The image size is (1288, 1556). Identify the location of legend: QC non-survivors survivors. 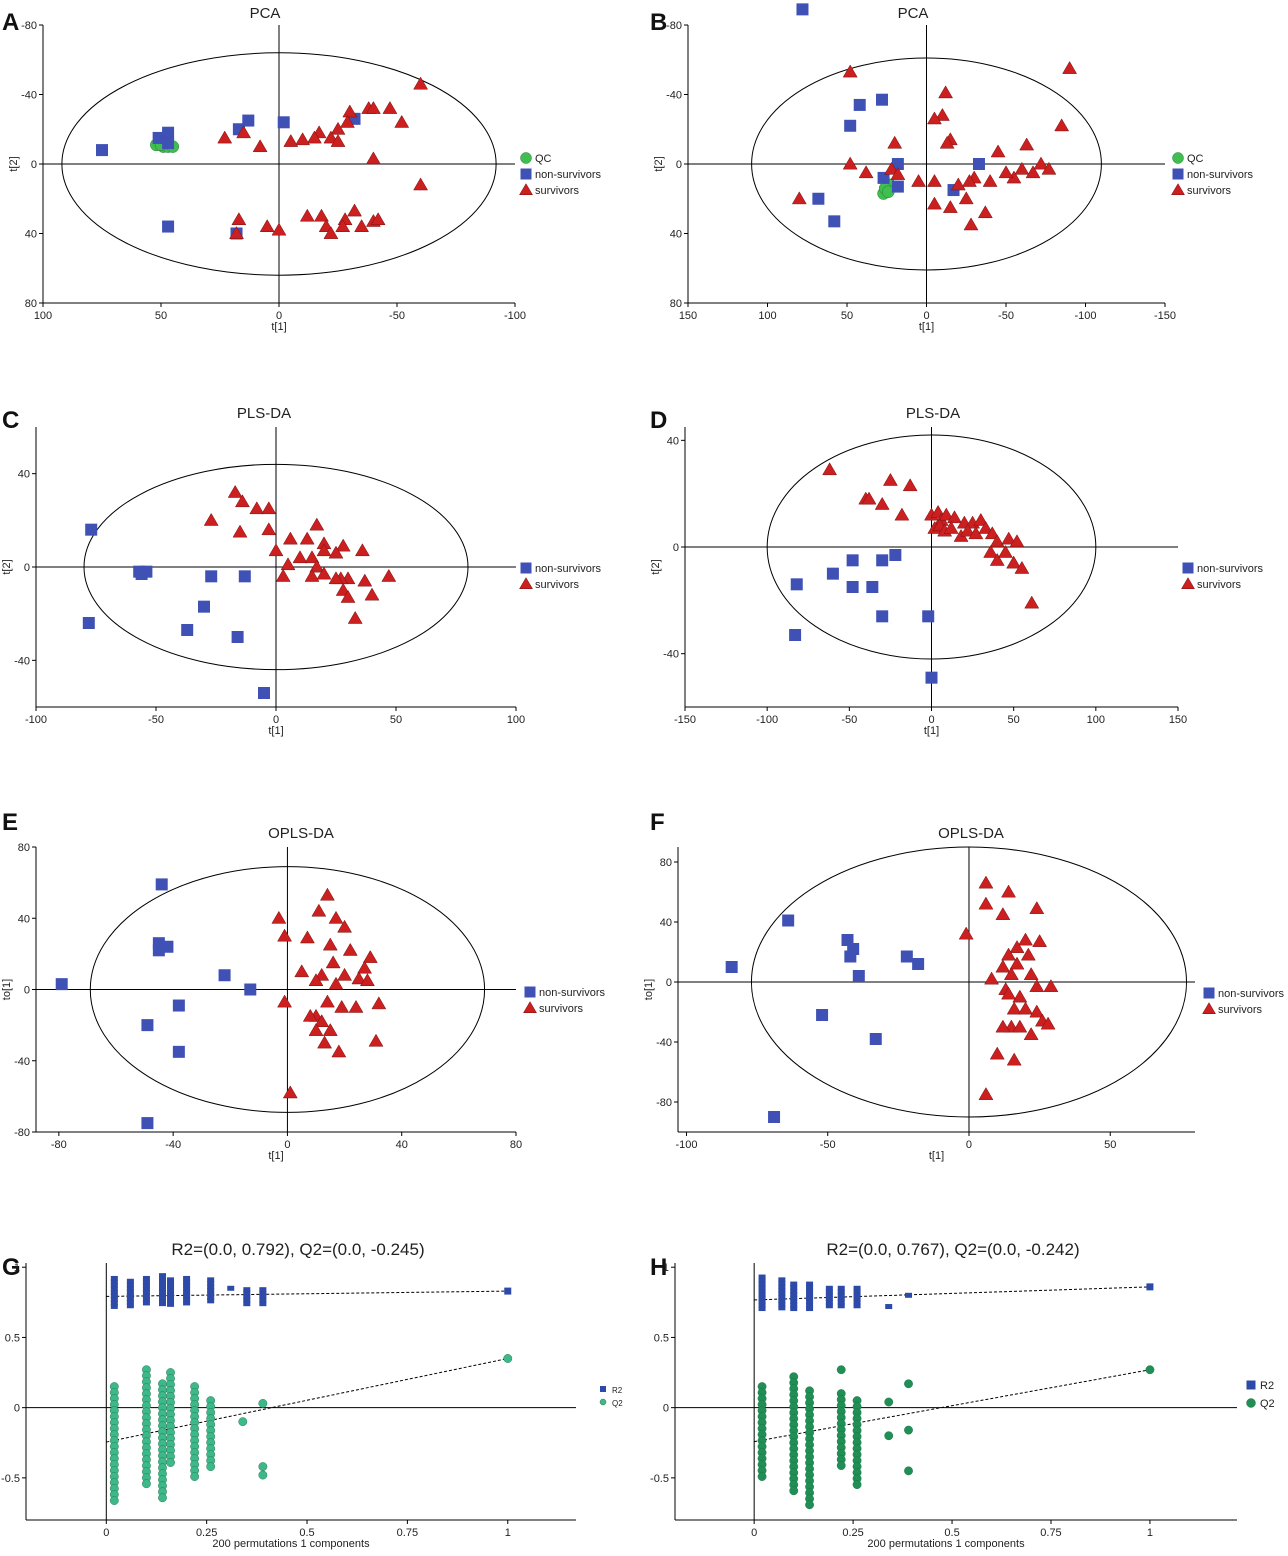
(560, 174).